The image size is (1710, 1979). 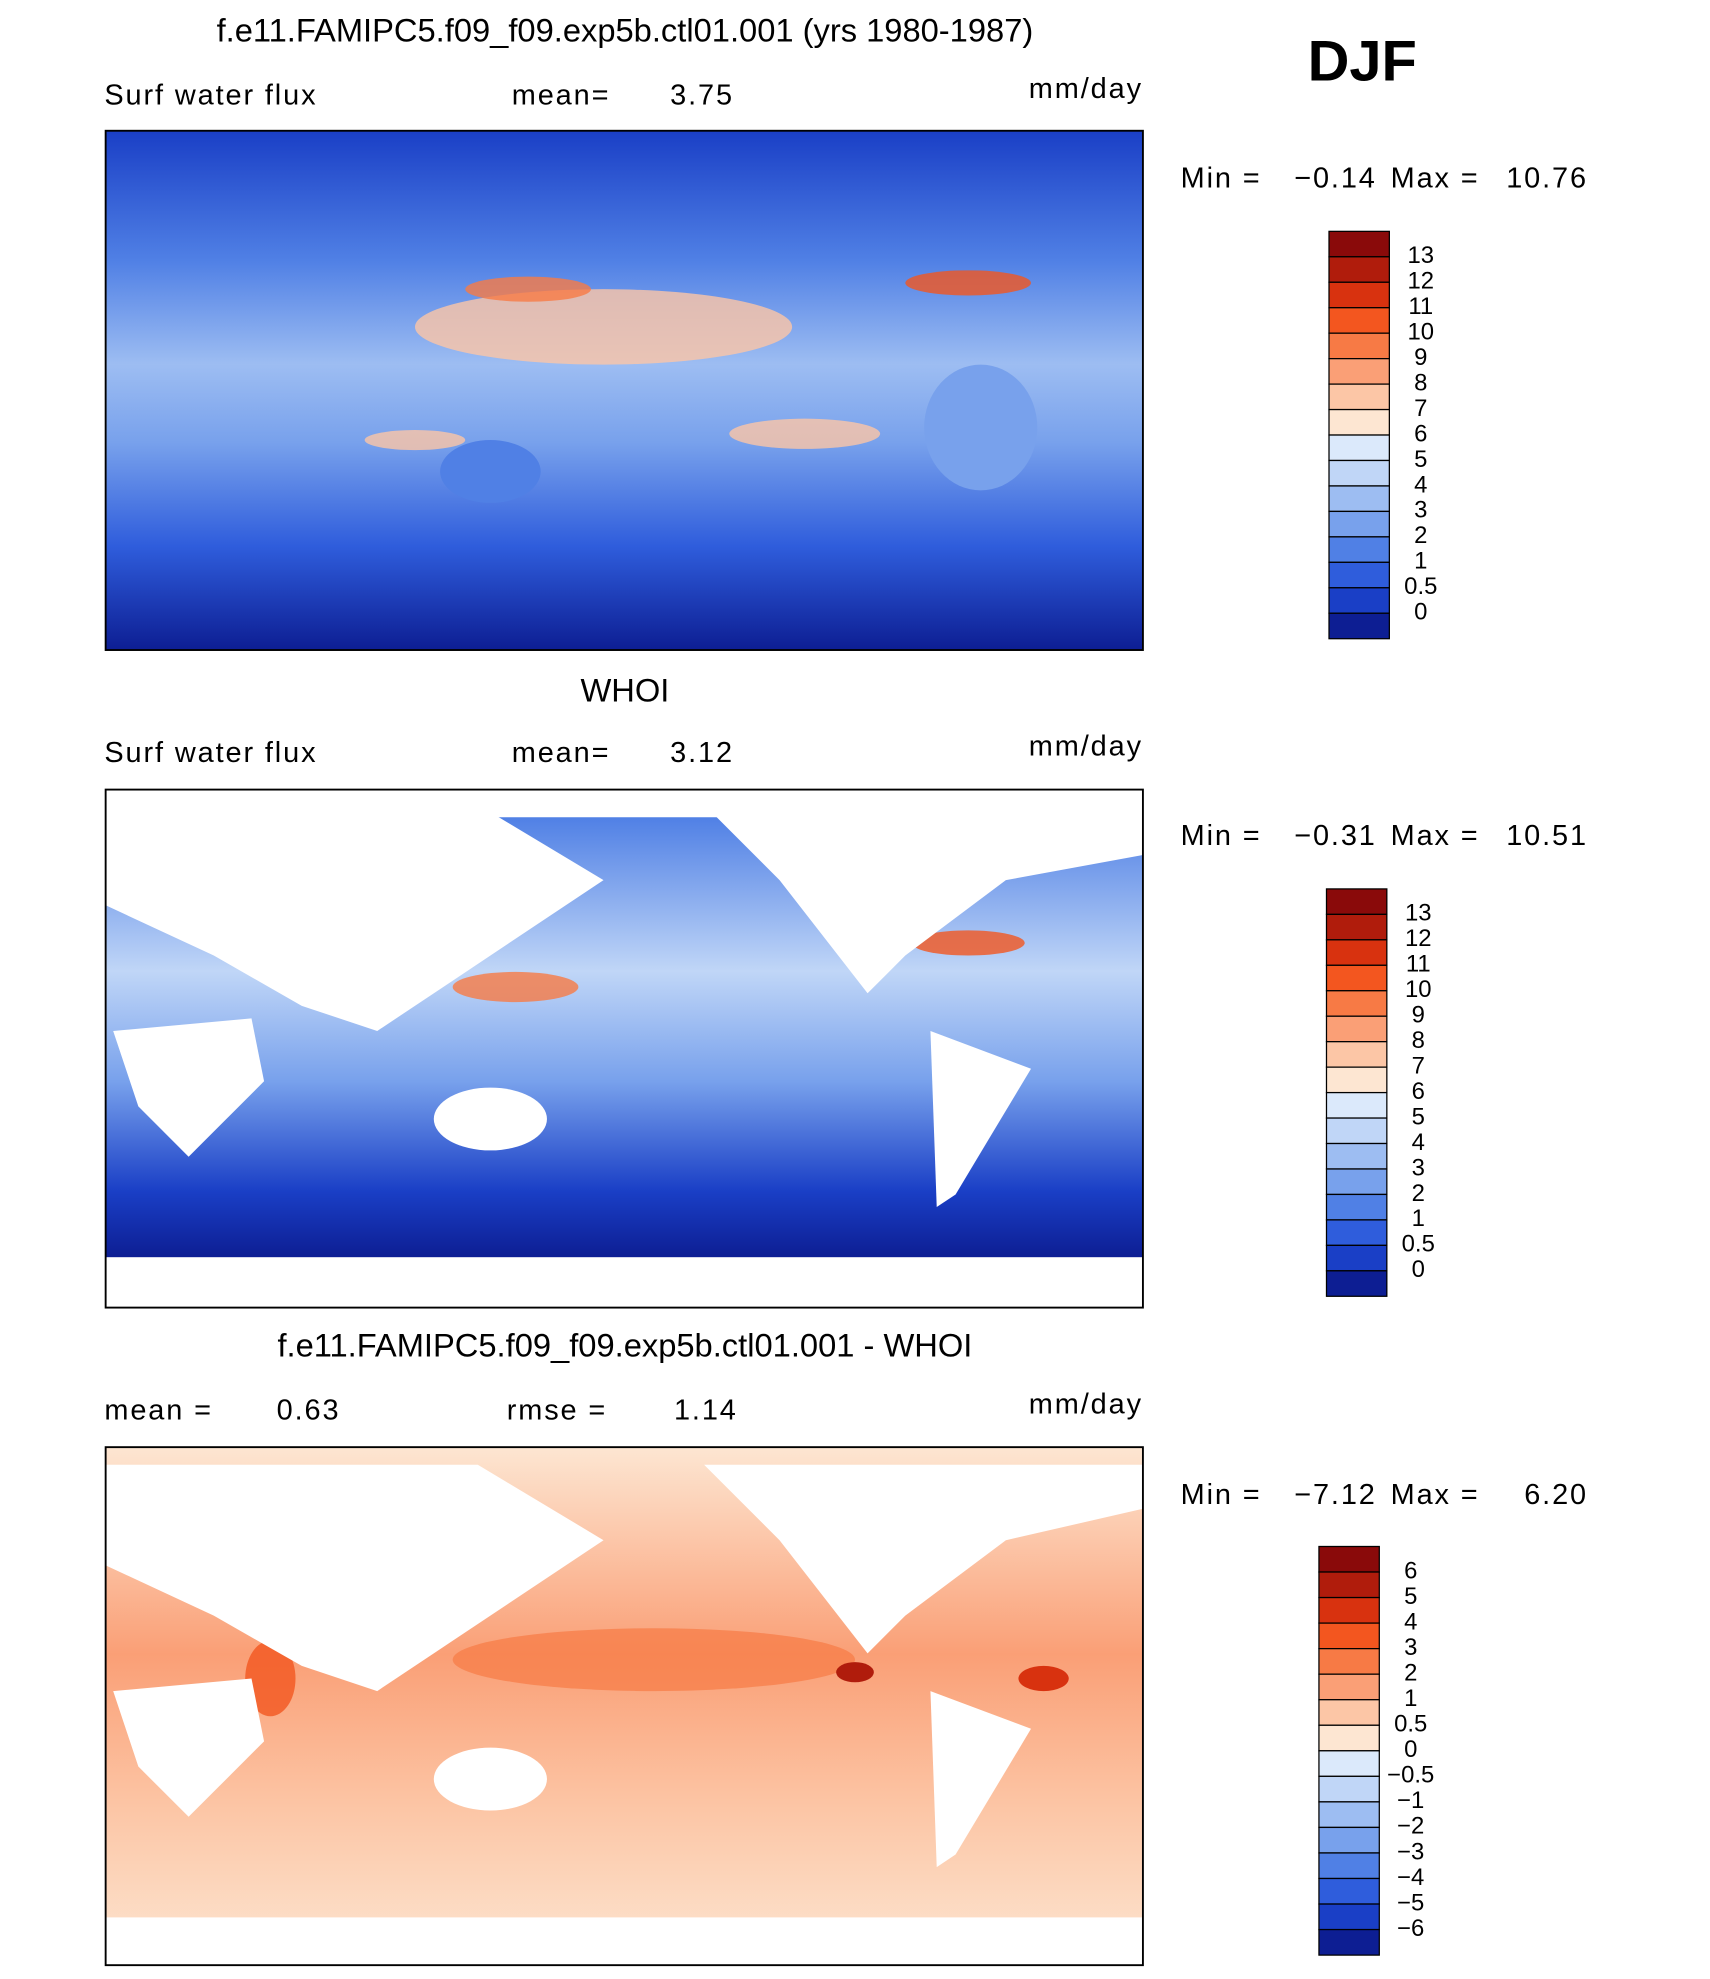 I want to click on panel-title: WHOI, so click(x=624, y=689).